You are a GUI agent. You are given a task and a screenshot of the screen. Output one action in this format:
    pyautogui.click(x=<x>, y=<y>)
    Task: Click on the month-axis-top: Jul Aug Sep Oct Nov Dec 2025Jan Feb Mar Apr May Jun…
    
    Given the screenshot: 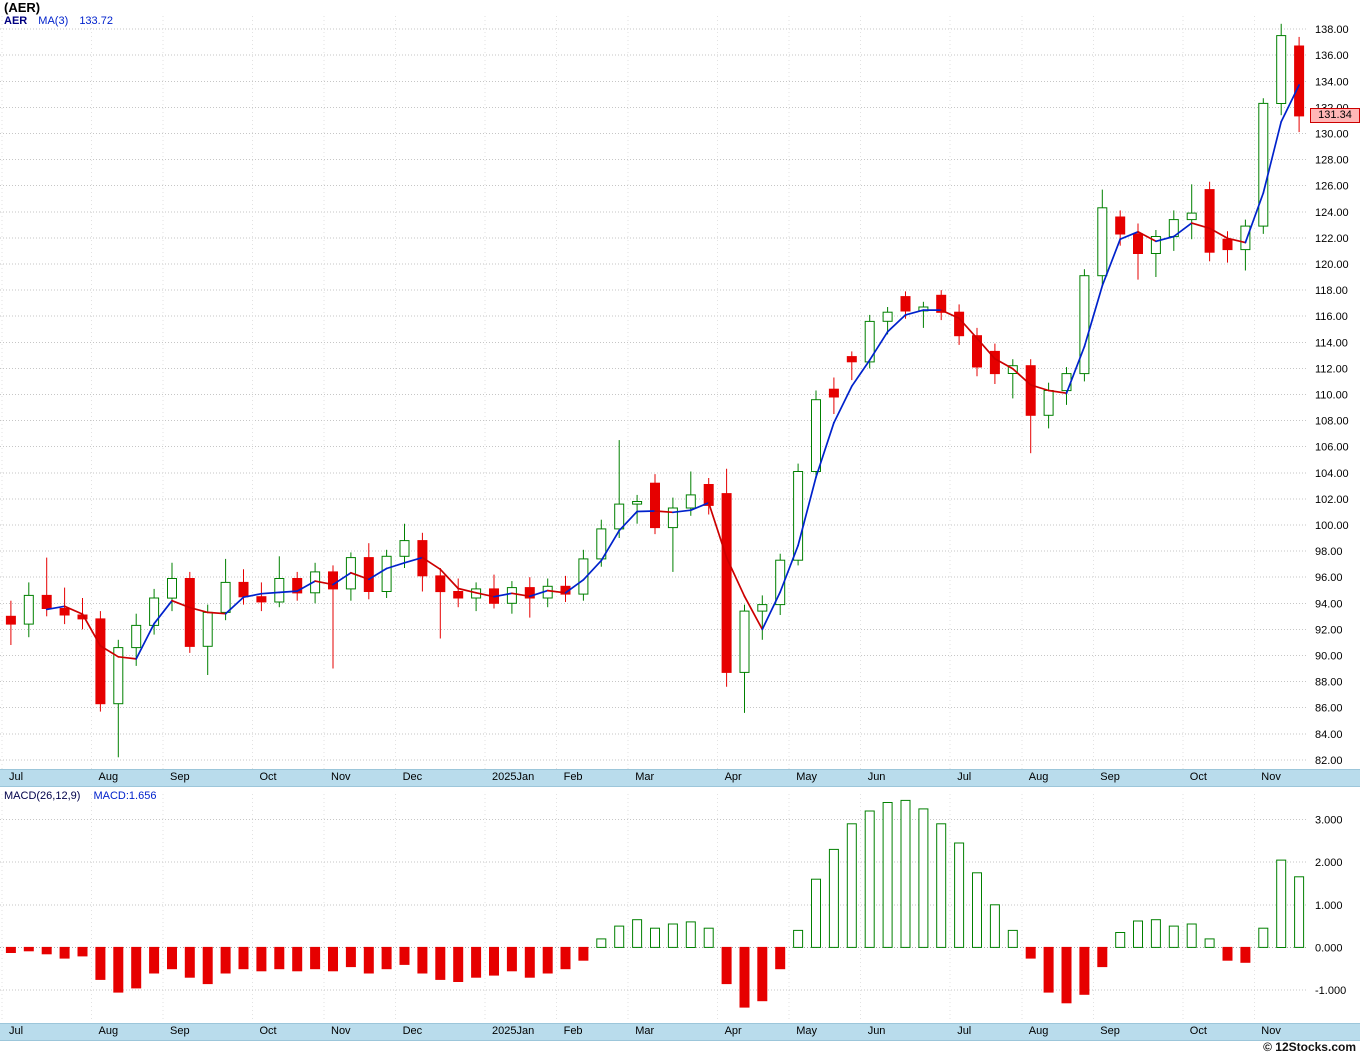 What is the action you would take?
    pyautogui.click(x=680, y=778)
    